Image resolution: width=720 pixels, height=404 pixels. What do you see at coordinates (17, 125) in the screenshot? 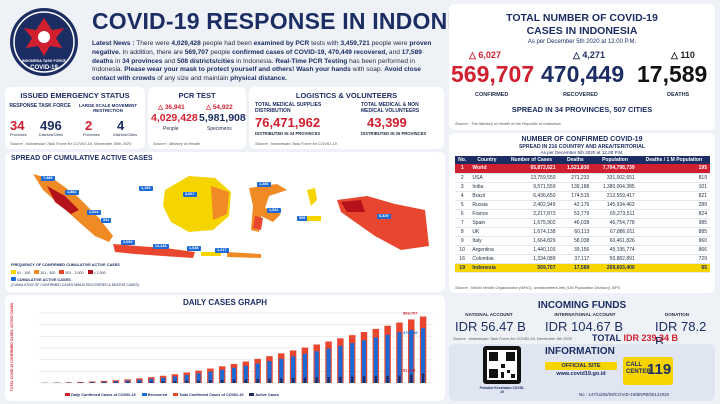
I see `emergency-v1: 34` at bounding box center [17, 125].